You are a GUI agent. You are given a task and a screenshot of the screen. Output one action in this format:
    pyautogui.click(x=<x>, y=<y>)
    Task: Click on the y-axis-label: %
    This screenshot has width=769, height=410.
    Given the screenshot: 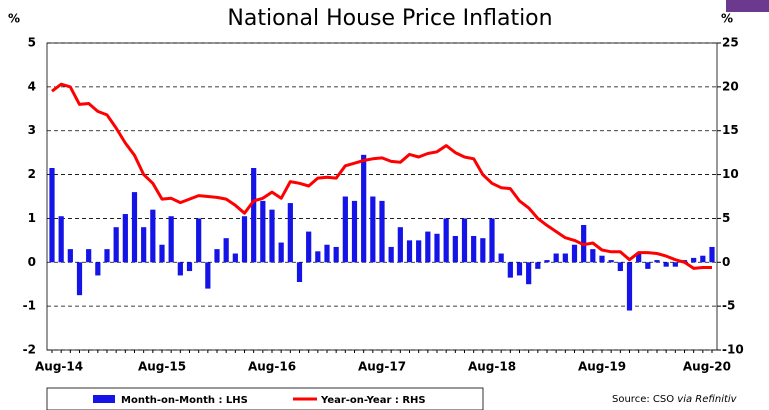 What is the action you would take?
    pyautogui.click(x=14, y=19)
    